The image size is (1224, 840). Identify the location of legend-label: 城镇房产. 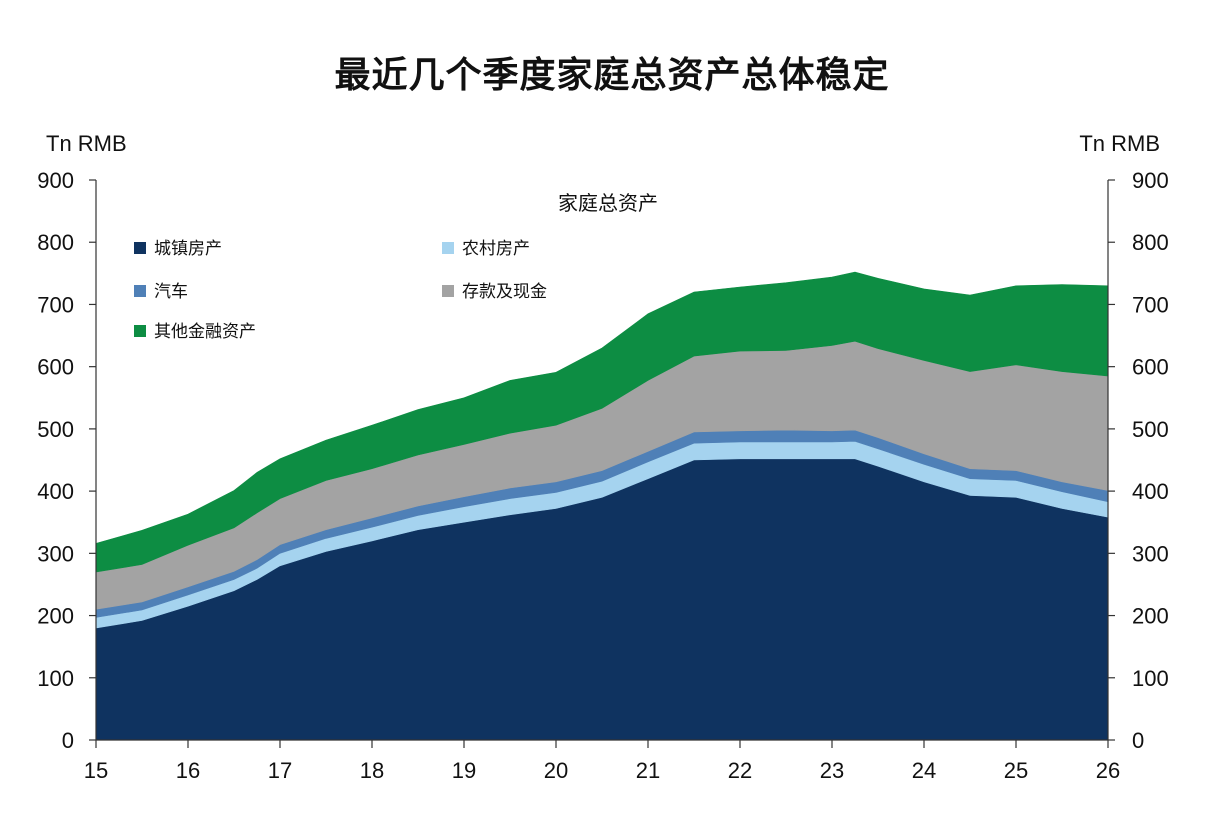
(188, 249).